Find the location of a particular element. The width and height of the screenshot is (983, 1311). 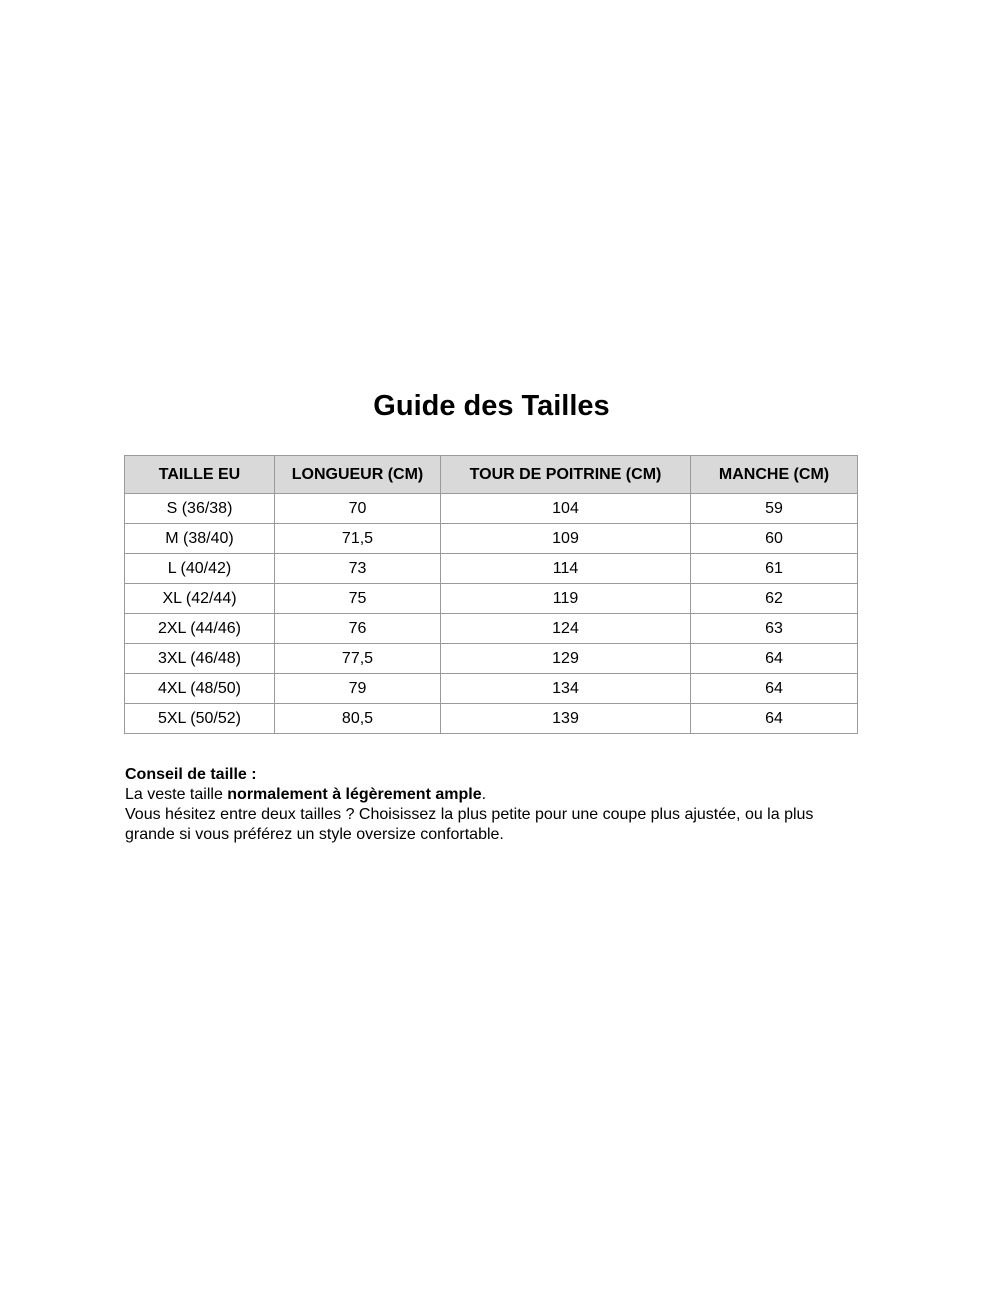

table-cell: 104 is located at coordinates (565, 508).